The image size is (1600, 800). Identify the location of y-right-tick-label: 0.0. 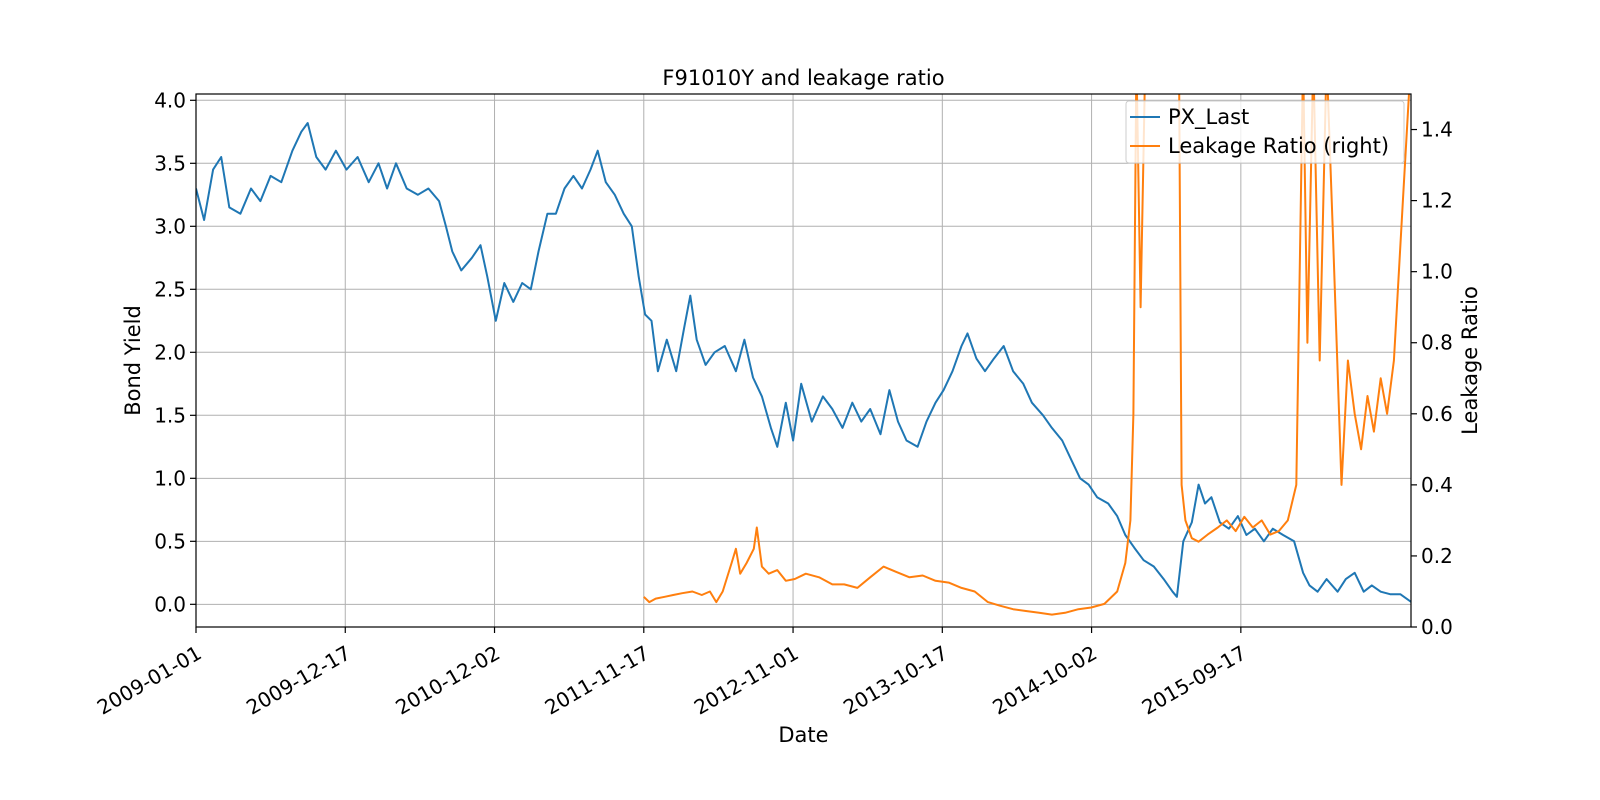
(1437, 627).